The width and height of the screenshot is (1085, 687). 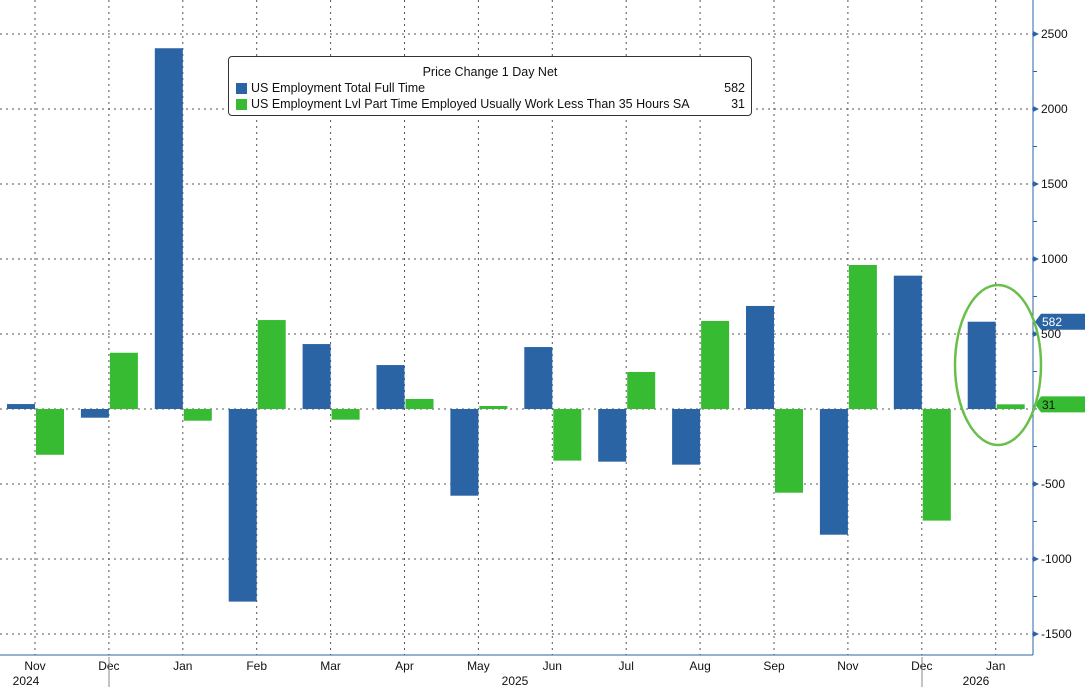 I want to click on y-tick-label: 1000, so click(x=1054, y=259).